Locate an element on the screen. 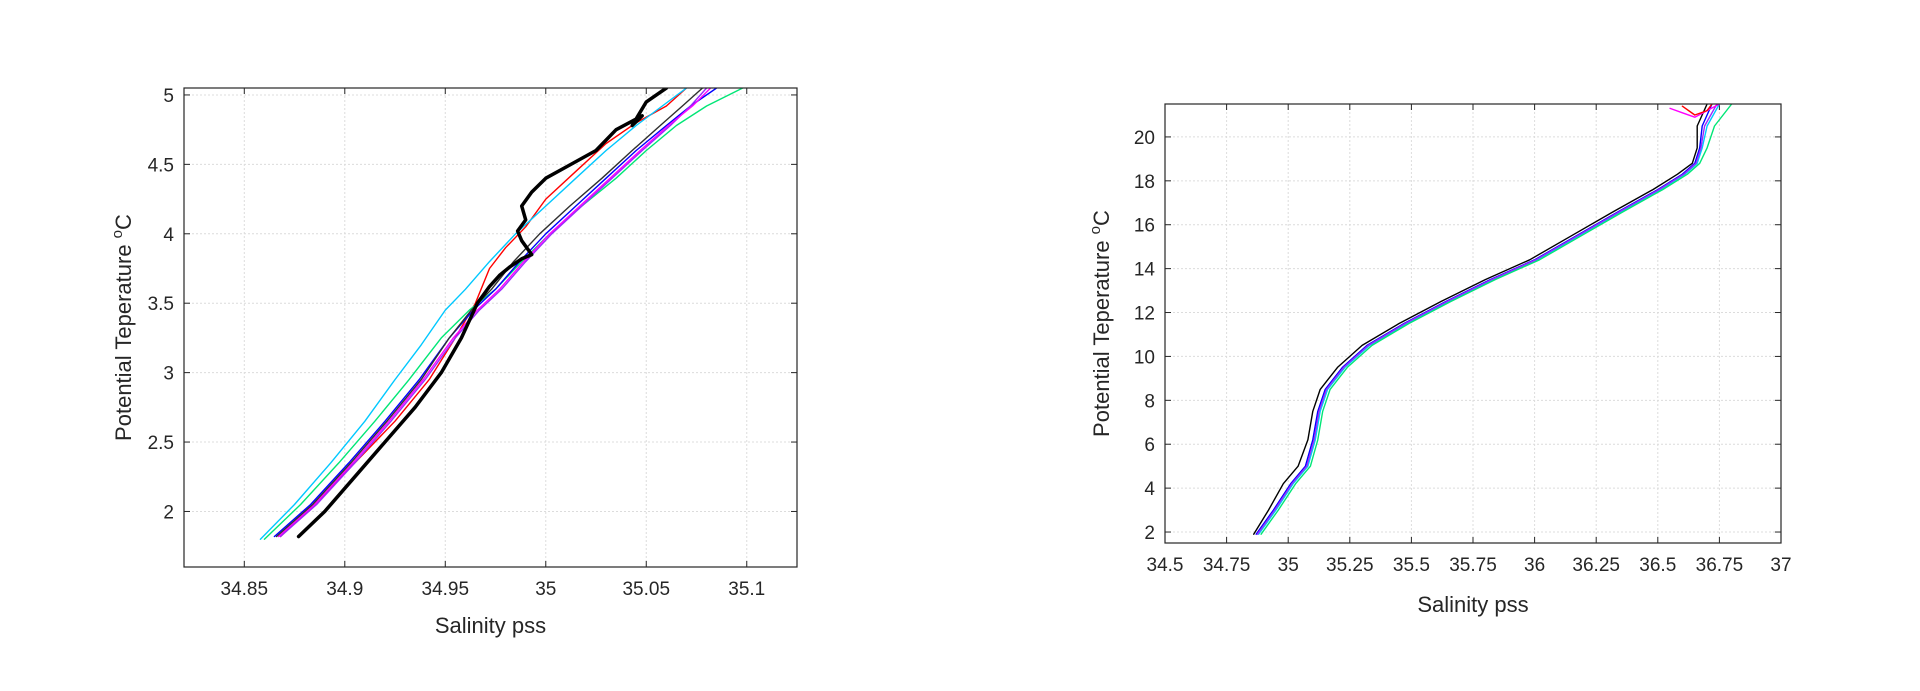 This screenshot has height=691, width=1920. x-tick-label: 35.1 is located at coordinates (746, 589).